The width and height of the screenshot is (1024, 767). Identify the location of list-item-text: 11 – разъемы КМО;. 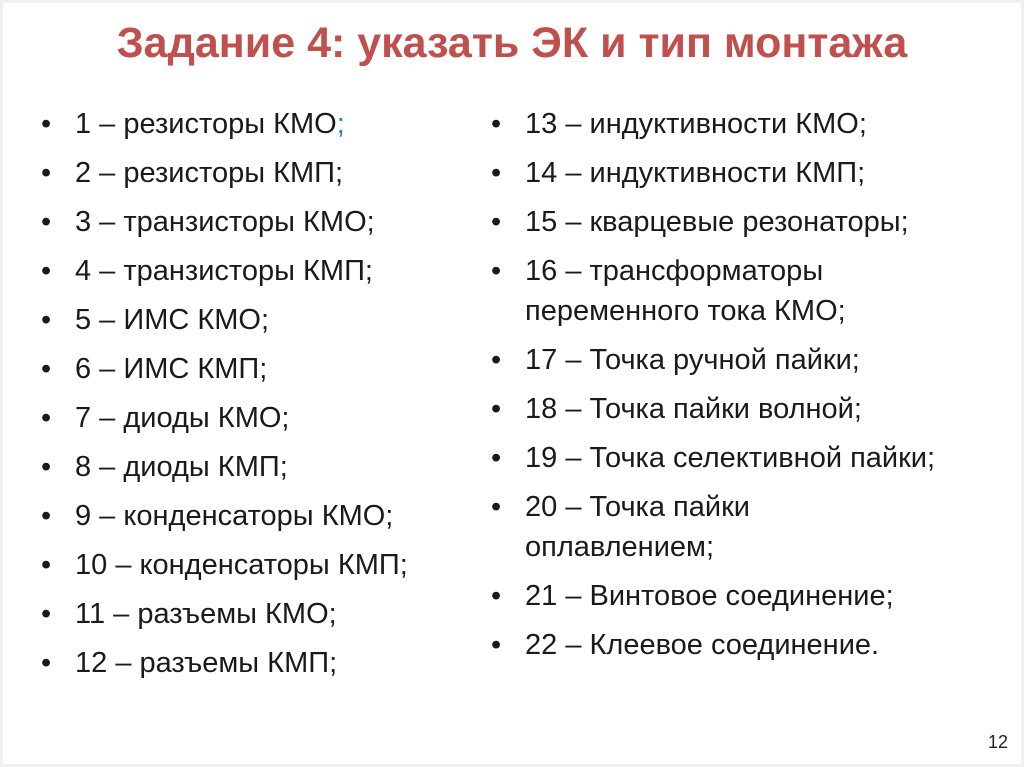
(206, 614).